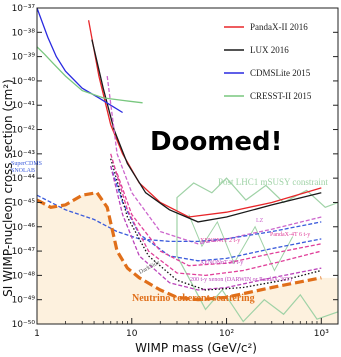 The image size is (341, 357). I want to click on legend-label: CRESST-II 2015, so click(281, 96).